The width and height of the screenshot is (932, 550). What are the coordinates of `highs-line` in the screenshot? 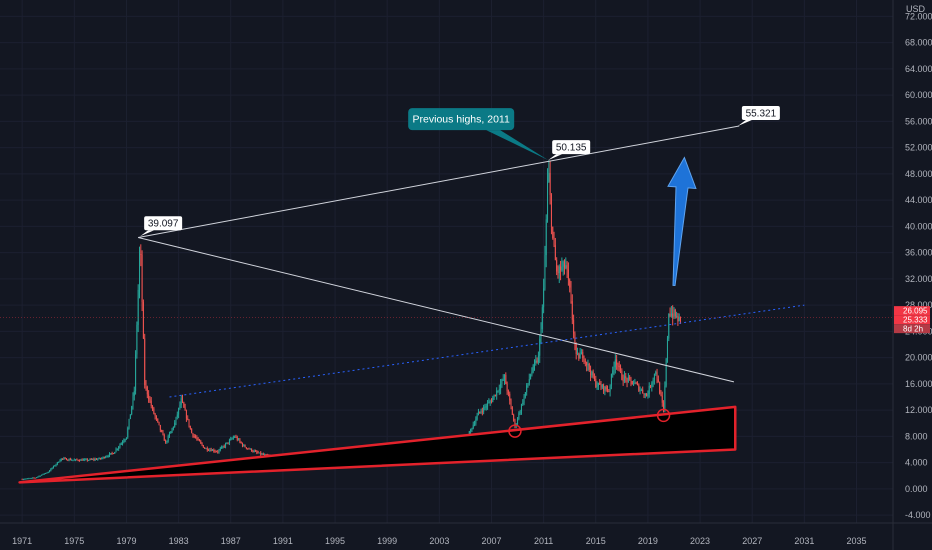 It's located at (439, 182).